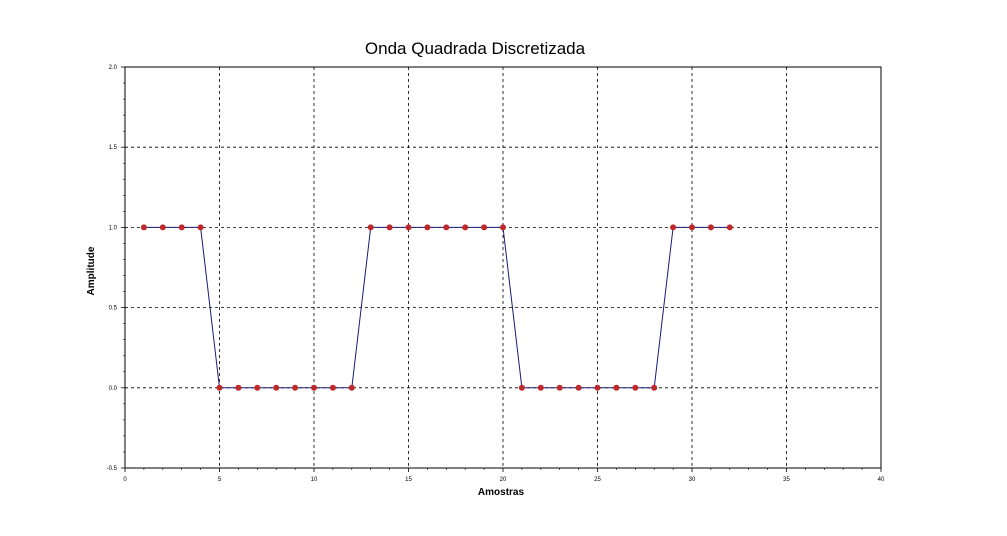 The height and width of the screenshot is (536, 1007). I want to click on y-tick-labels: -0.5 0.0 0.5 1.0 1.5 2.0, so click(112, 268).